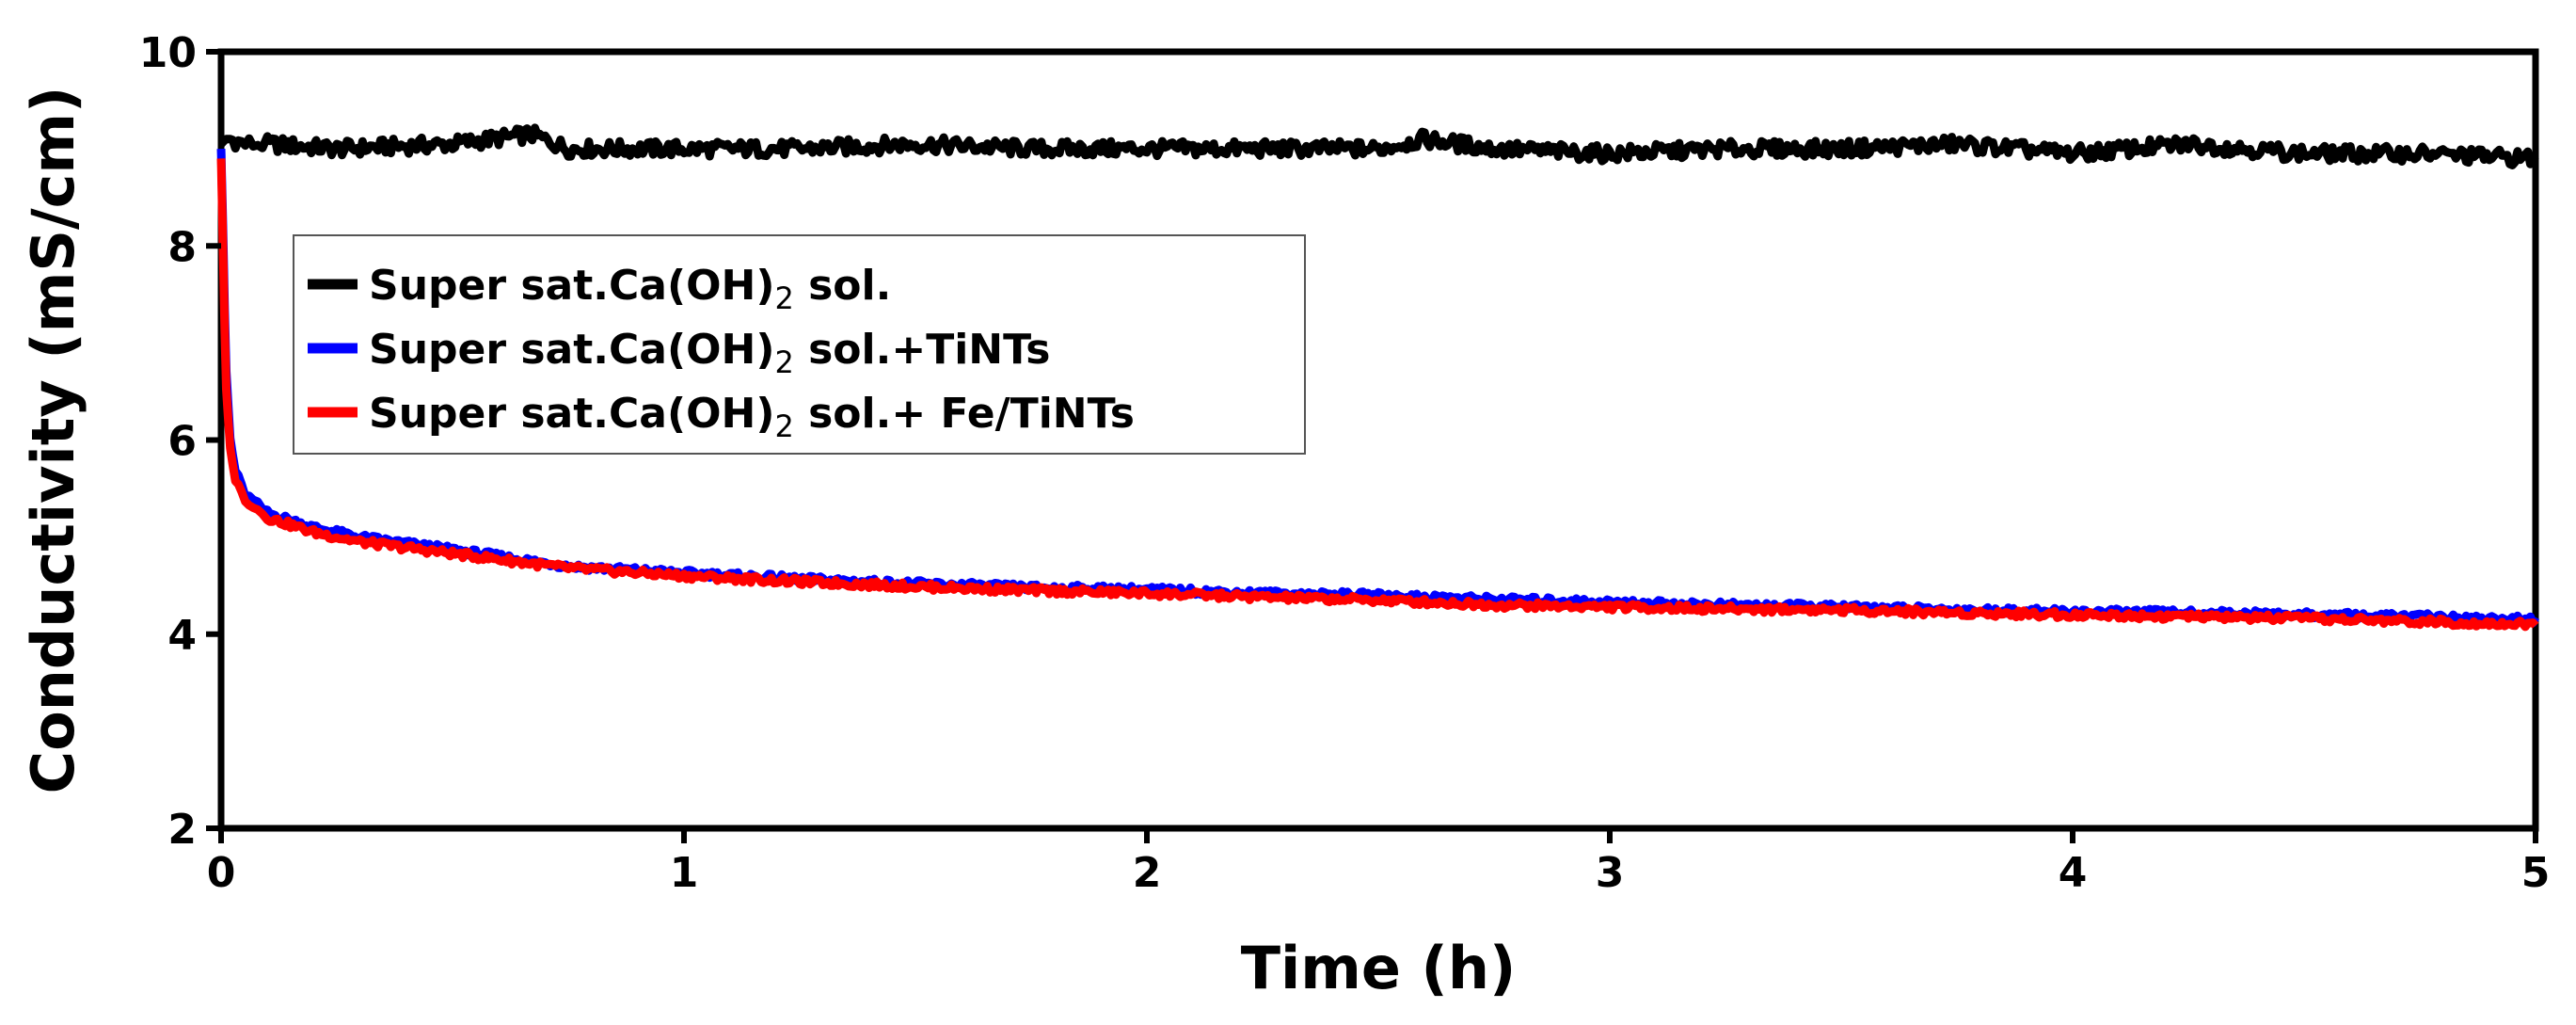  I want to click on y-tick-label-4: 4, so click(182, 636).